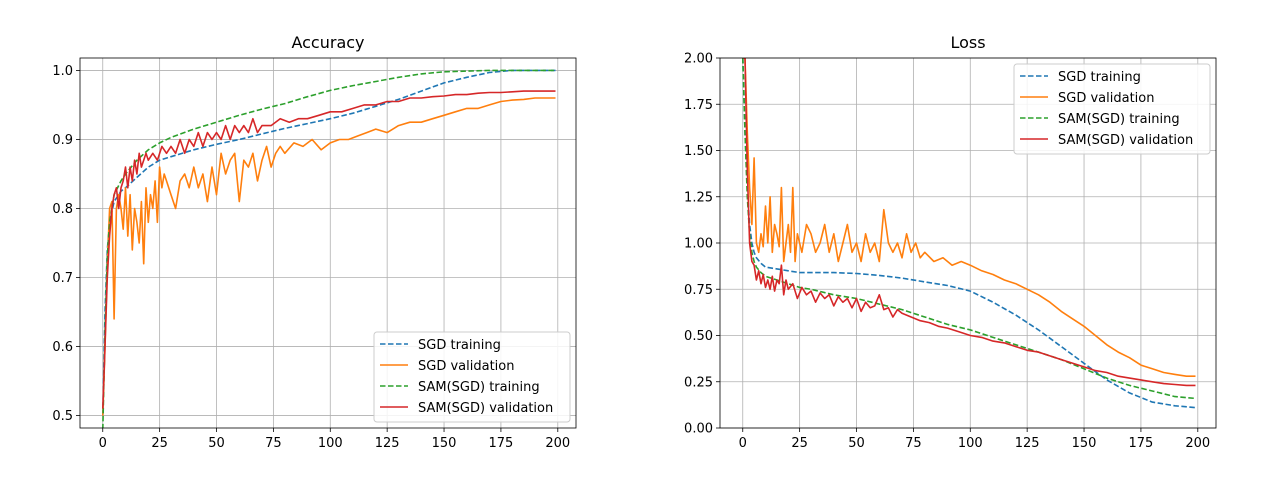 This screenshot has width=1280, height=480. I want to click on loss-legend-box, so click(1112, 109).